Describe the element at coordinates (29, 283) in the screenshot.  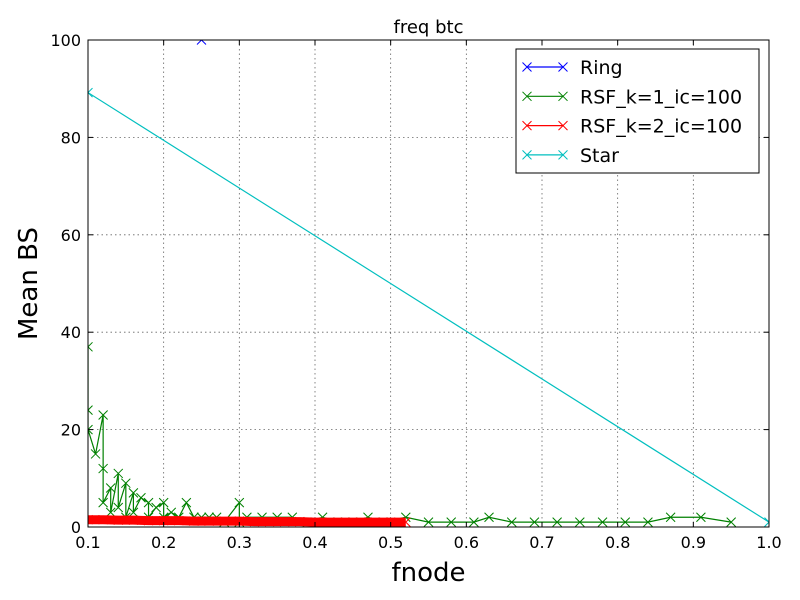
I see `y-axis-label: Mean BS` at that location.